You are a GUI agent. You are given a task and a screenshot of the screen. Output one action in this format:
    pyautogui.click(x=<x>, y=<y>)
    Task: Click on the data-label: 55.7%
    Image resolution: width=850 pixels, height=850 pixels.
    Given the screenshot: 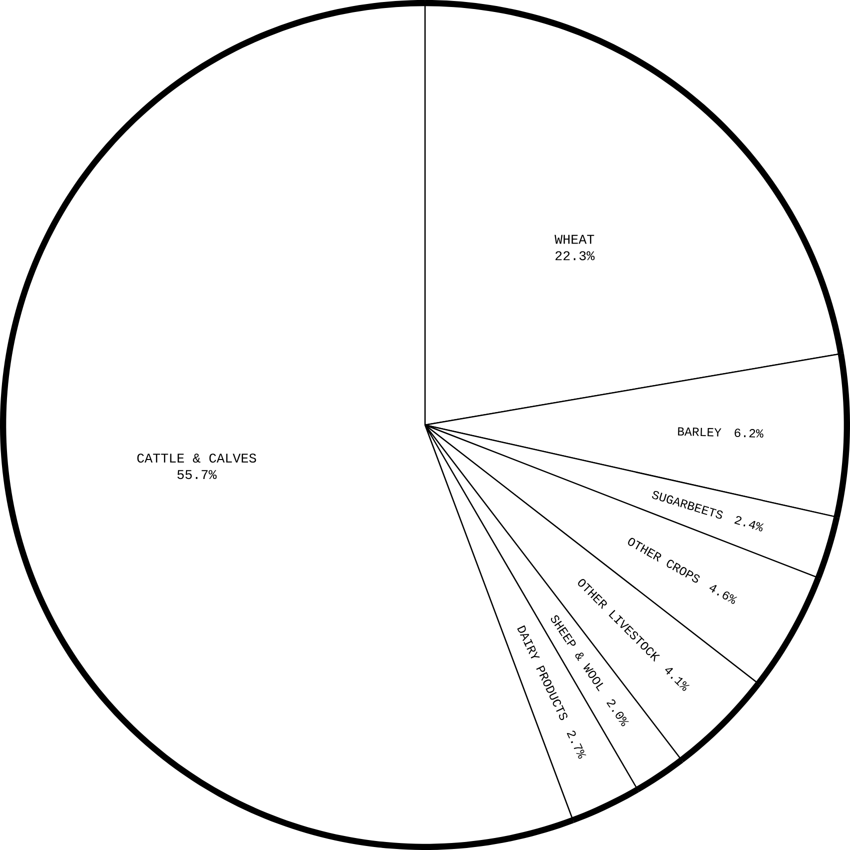 What is the action you would take?
    pyautogui.click(x=197, y=475)
    